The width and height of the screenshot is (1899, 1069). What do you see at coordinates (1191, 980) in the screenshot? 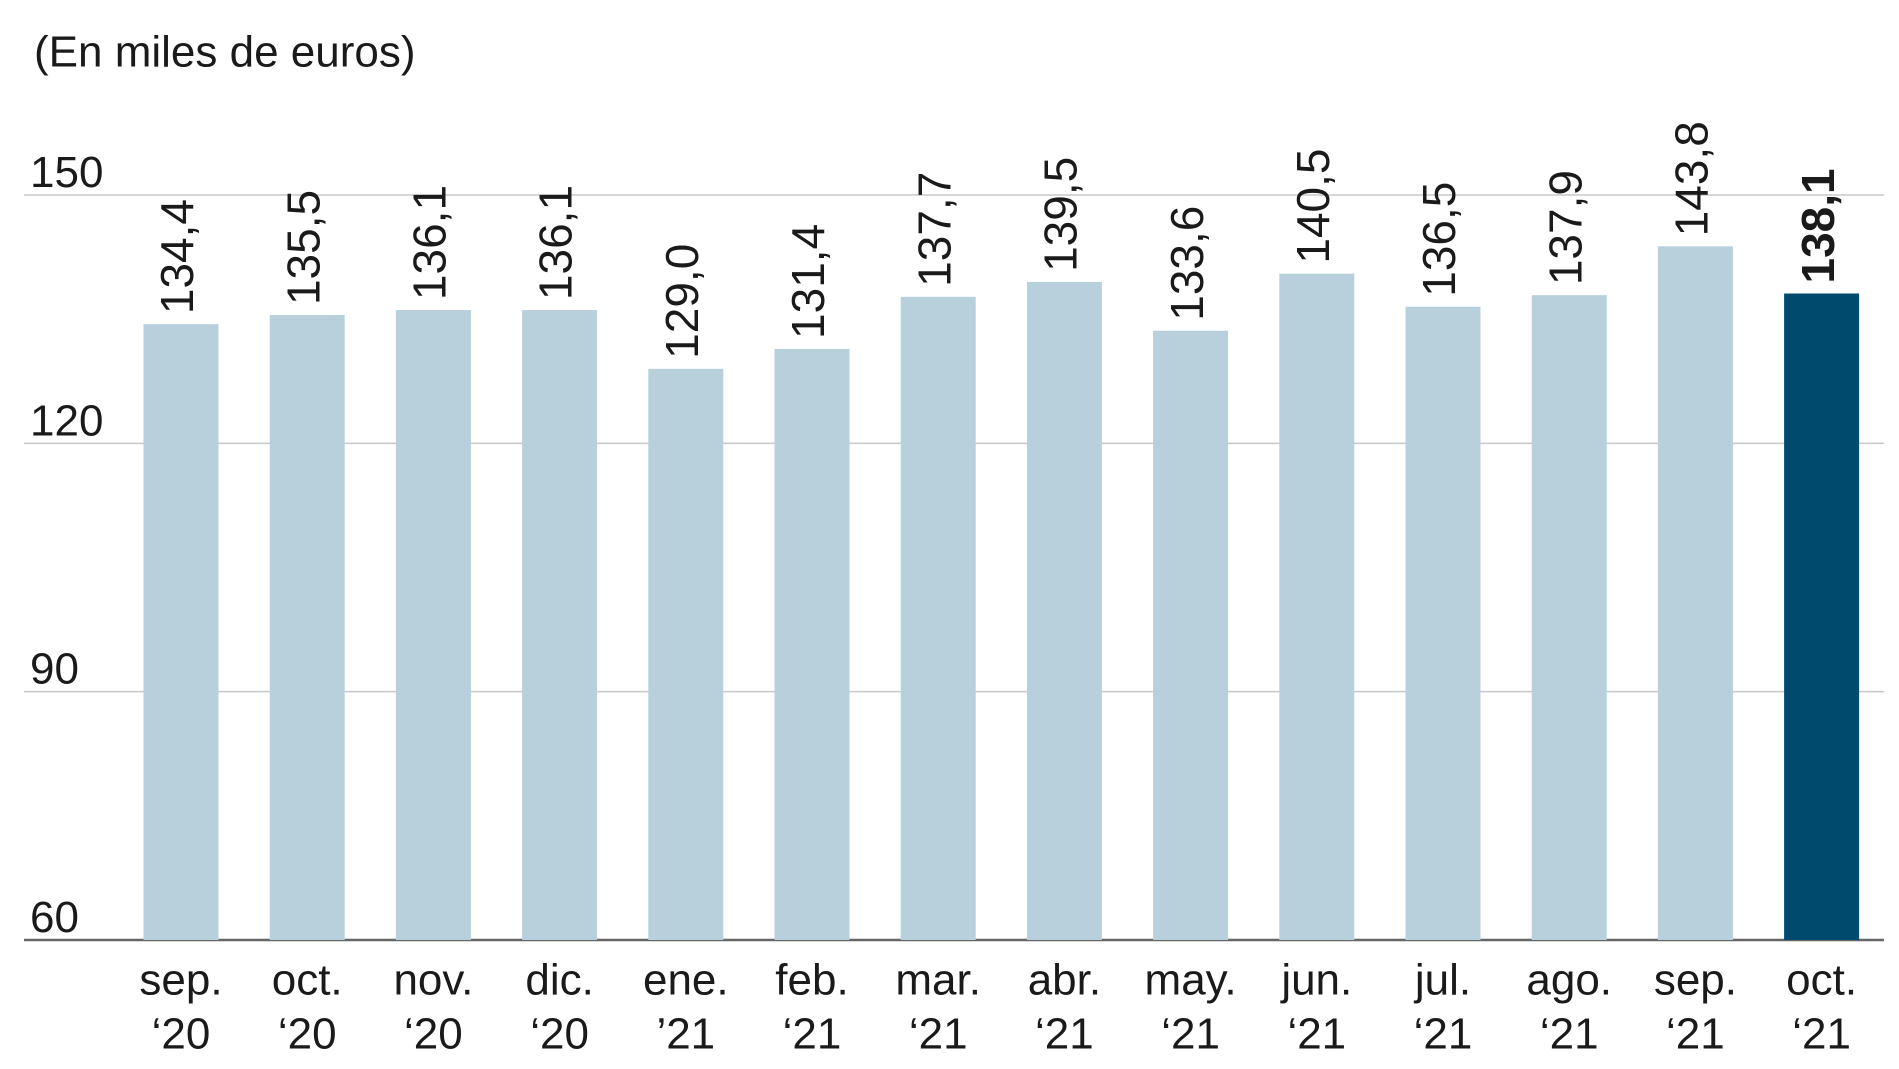
I see `x-tick-label: may.` at bounding box center [1191, 980].